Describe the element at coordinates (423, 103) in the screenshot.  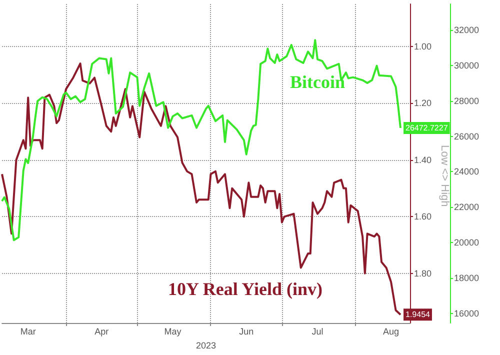
I see `y-tick-label: 1.20` at that location.